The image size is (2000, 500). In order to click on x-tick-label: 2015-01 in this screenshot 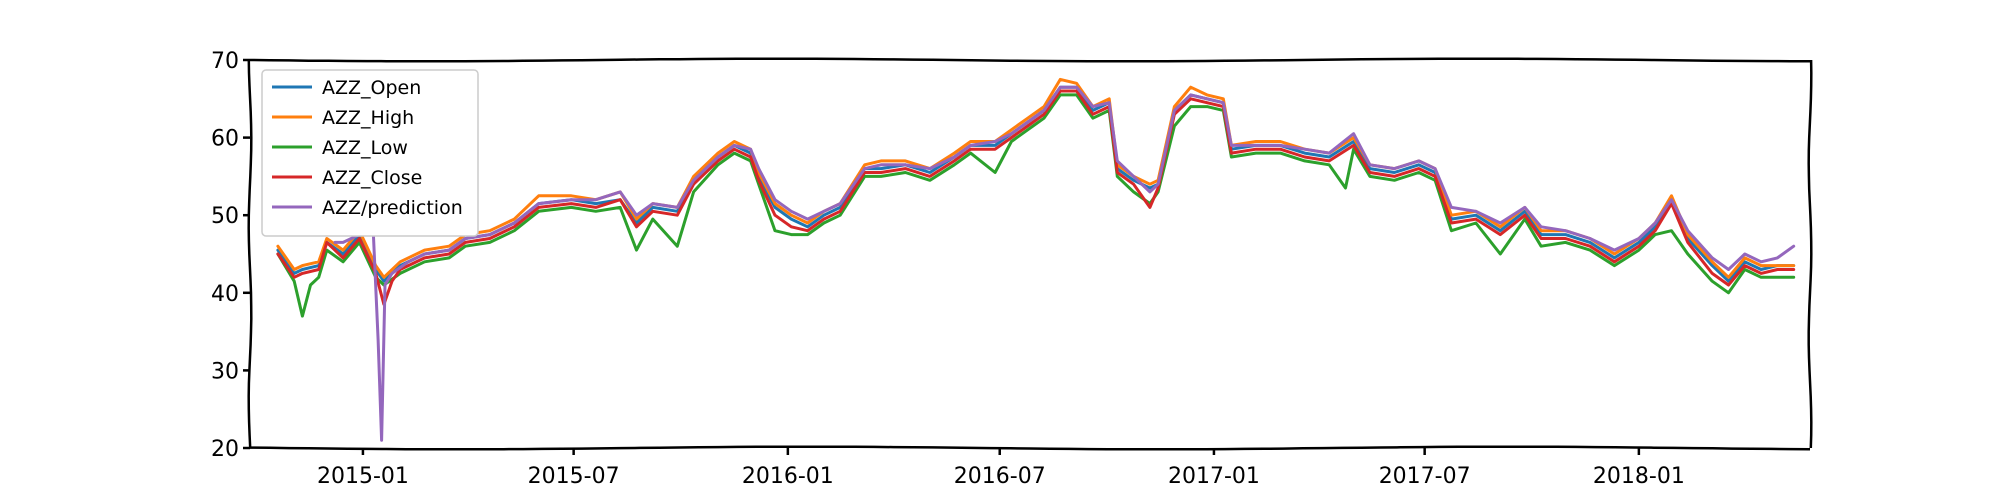, I will do `click(363, 476)`.